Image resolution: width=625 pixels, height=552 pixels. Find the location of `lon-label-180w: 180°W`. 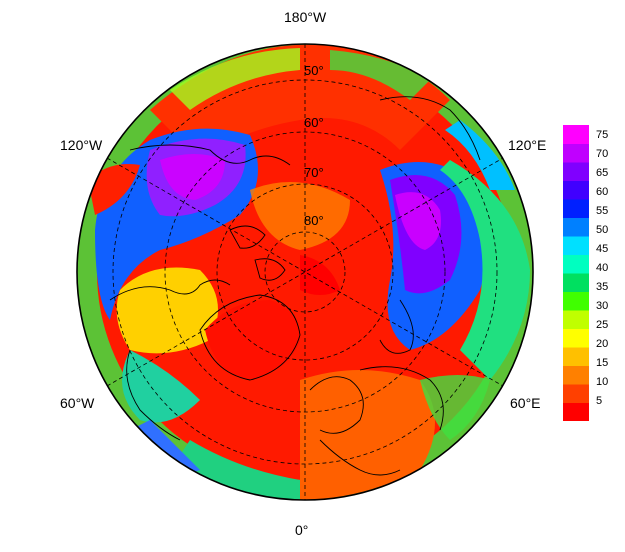

lon-label-180w: 180°W is located at coordinates (305, 17).